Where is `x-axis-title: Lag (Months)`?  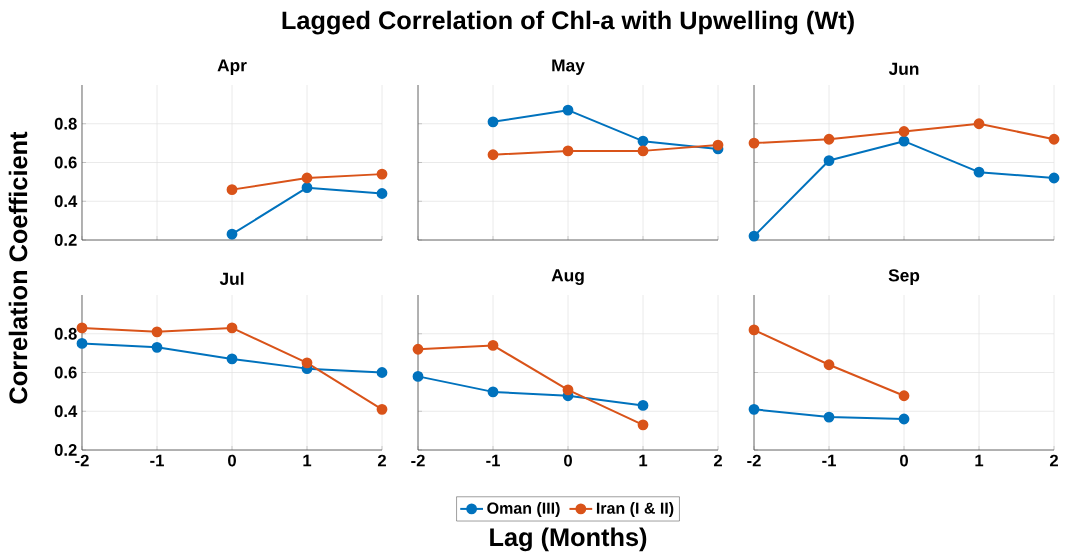
x-axis-title: Lag (Months) is located at coordinates (568, 539).